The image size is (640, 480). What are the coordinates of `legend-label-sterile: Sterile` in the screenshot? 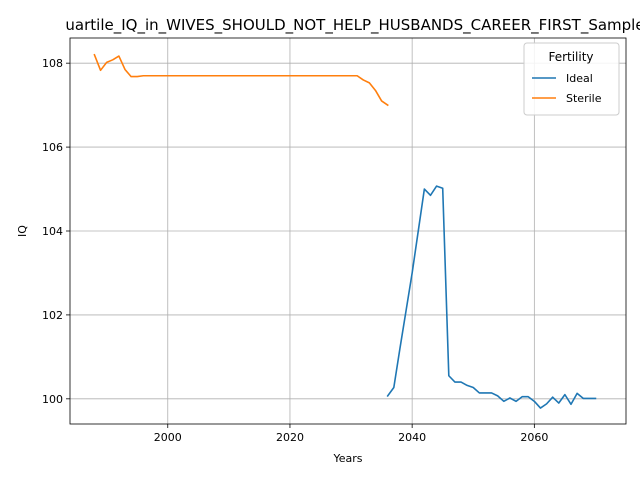 It's located at (584, 98).